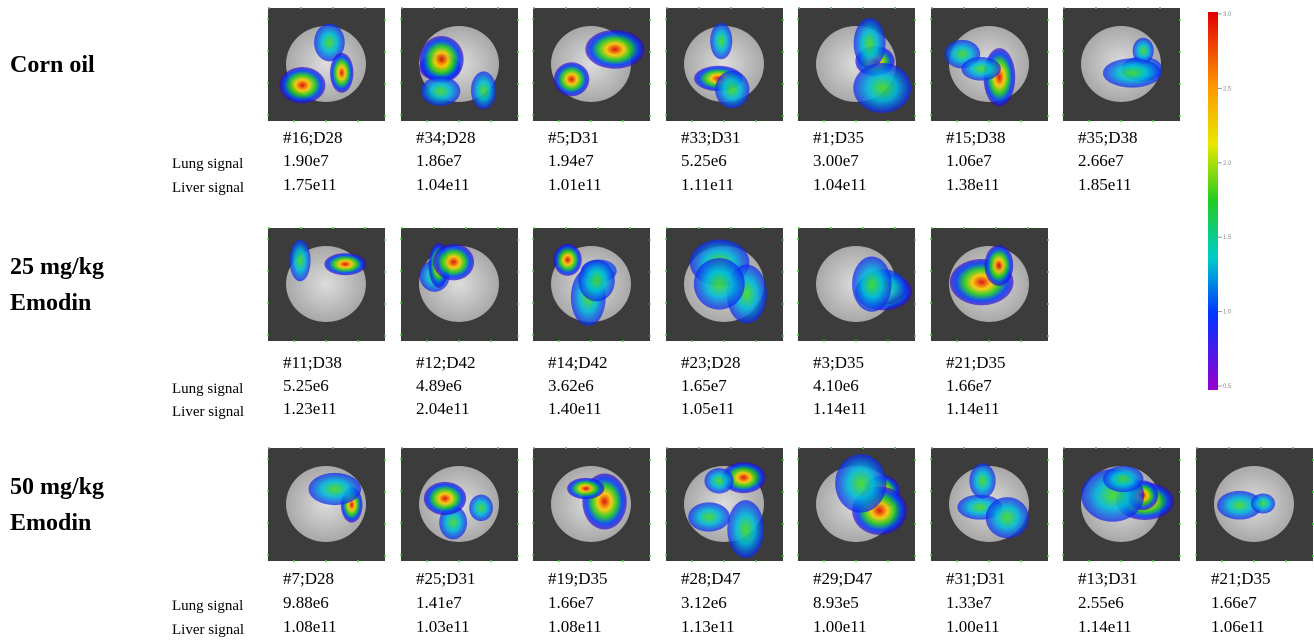 The image size is (1314, 644). I want to click on lung-signal: 1.06e7, so click(969, 160).